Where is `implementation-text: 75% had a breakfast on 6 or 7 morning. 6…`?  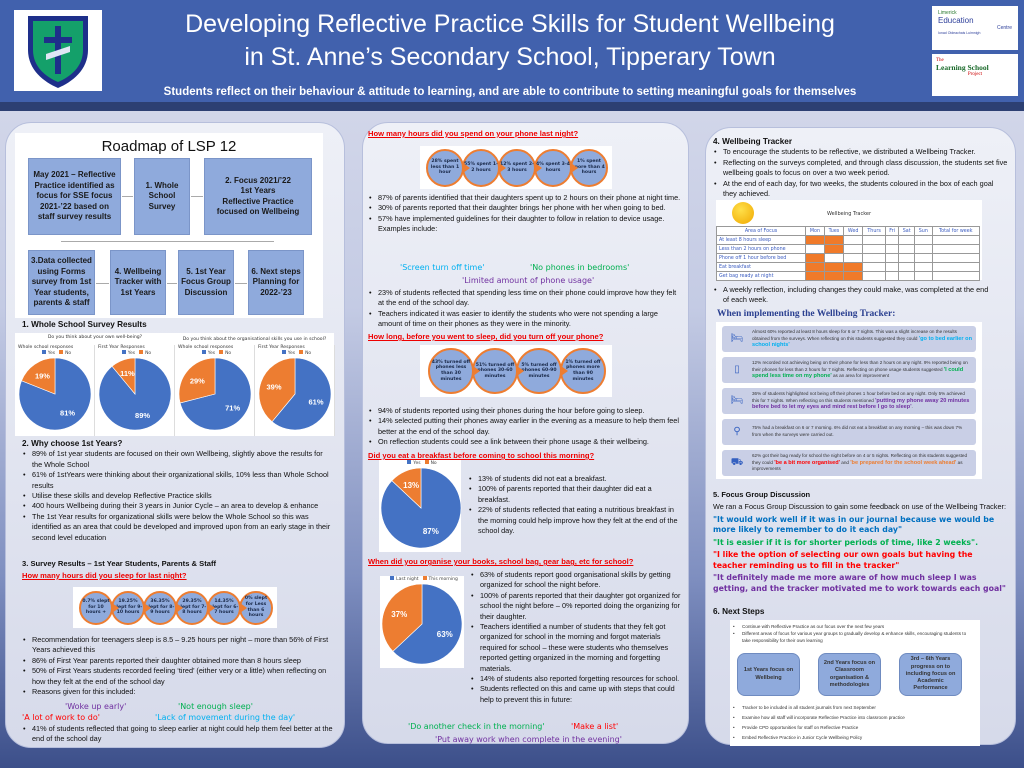 implementation-text: 75% had a breakfast on 6 or 7 morning. 6… is located at coordinates (864, 431).